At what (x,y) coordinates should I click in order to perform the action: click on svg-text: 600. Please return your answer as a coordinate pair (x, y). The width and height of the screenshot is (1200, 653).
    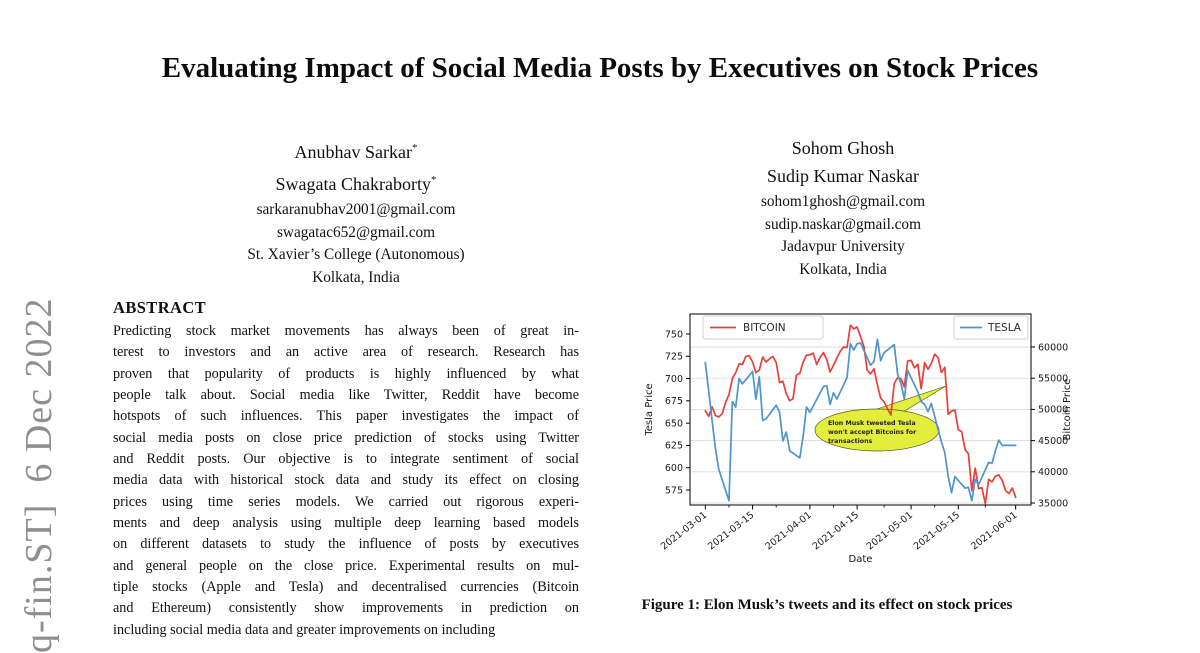
    Looking at the image, I should click on (674, 468).